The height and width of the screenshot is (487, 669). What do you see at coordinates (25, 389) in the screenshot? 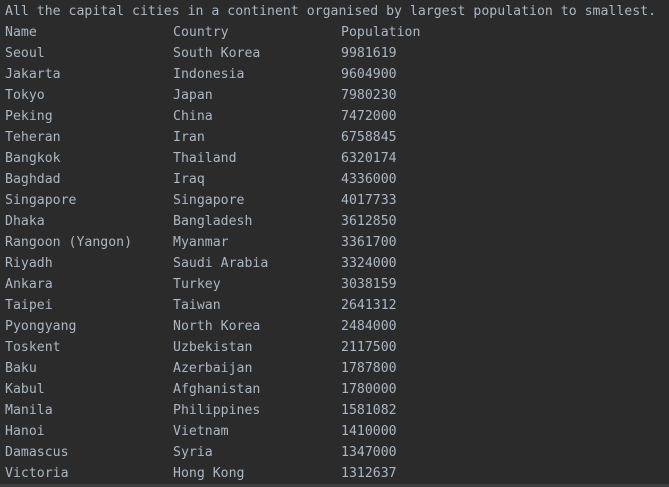
I see `city-name-cell: Kabul` at bounding box center [25, 389].